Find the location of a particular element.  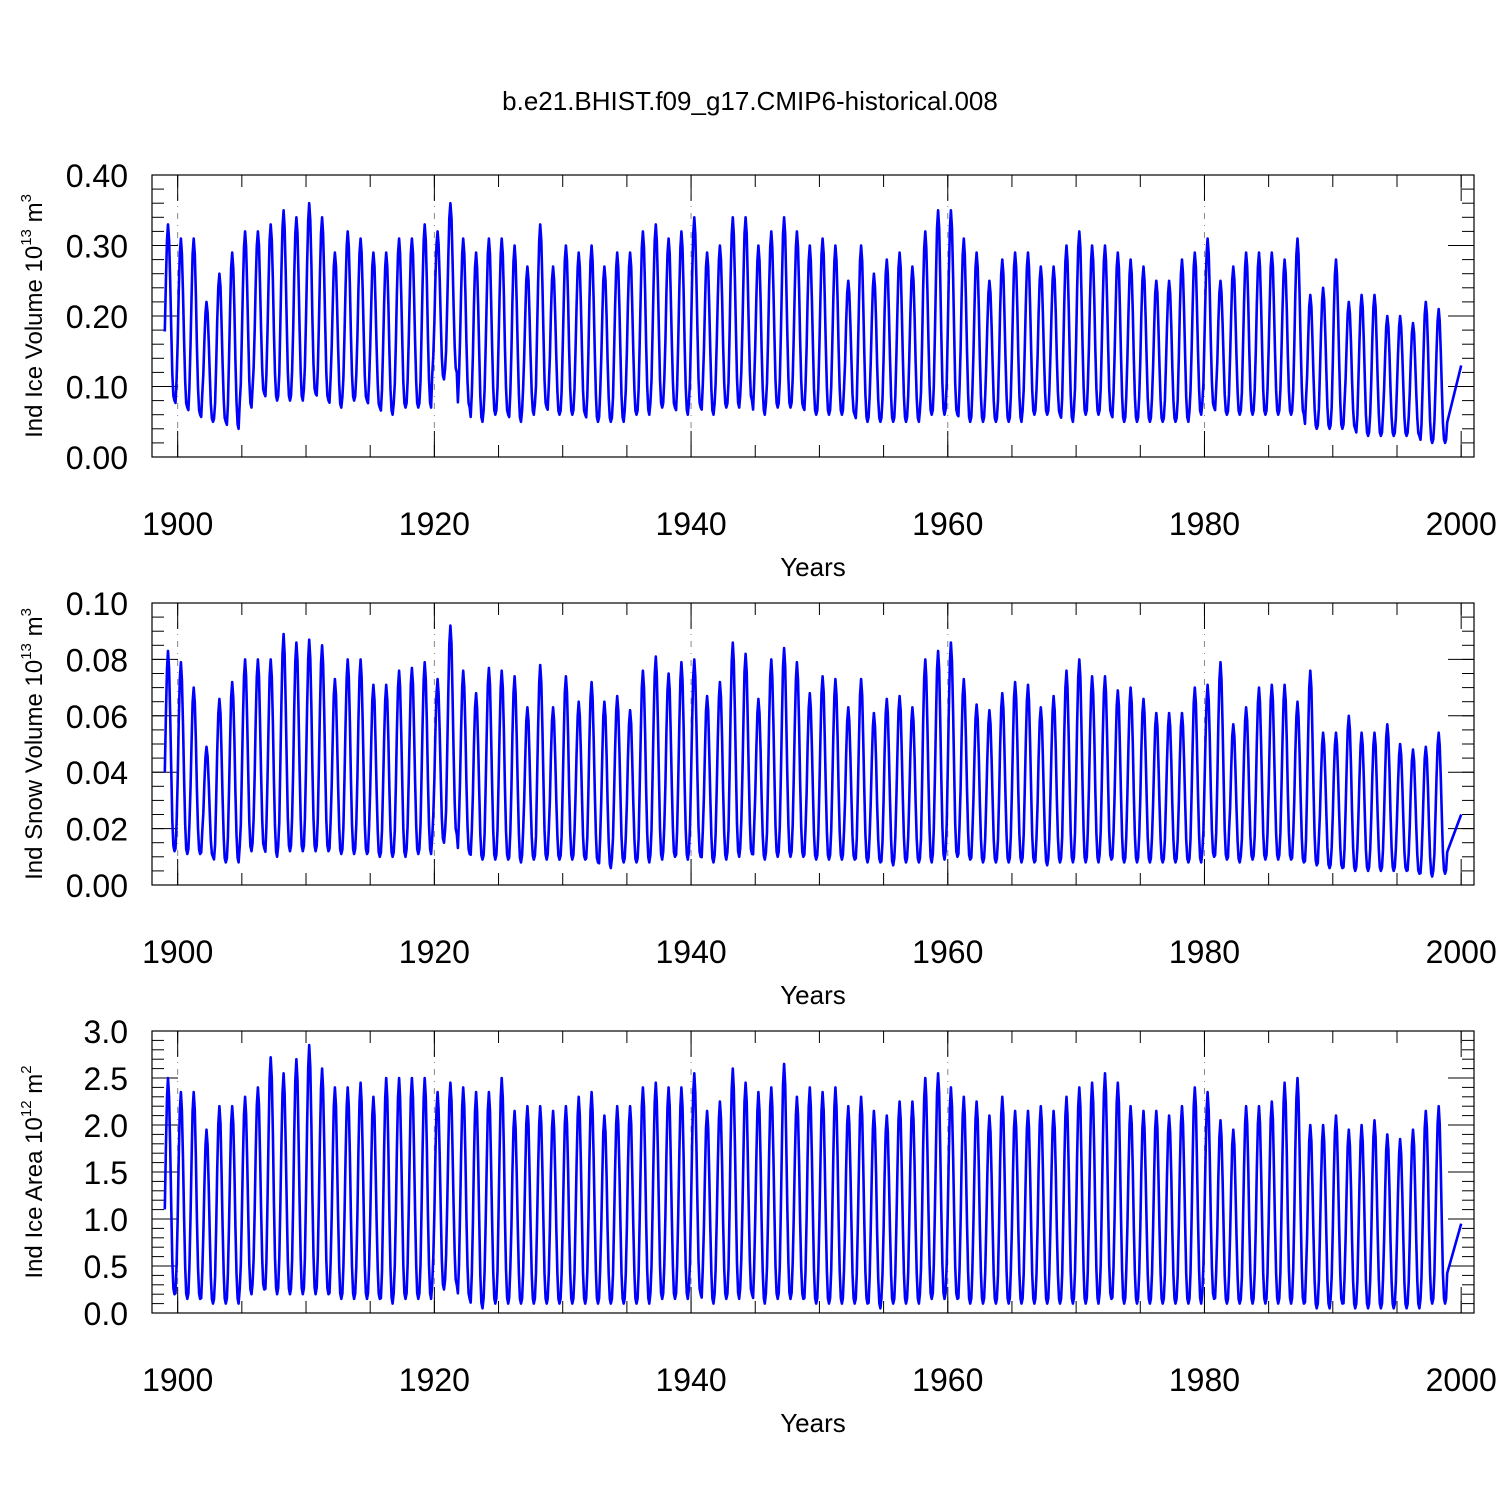

y-tick-label: 0.04 is located at coordinates (97, 773).